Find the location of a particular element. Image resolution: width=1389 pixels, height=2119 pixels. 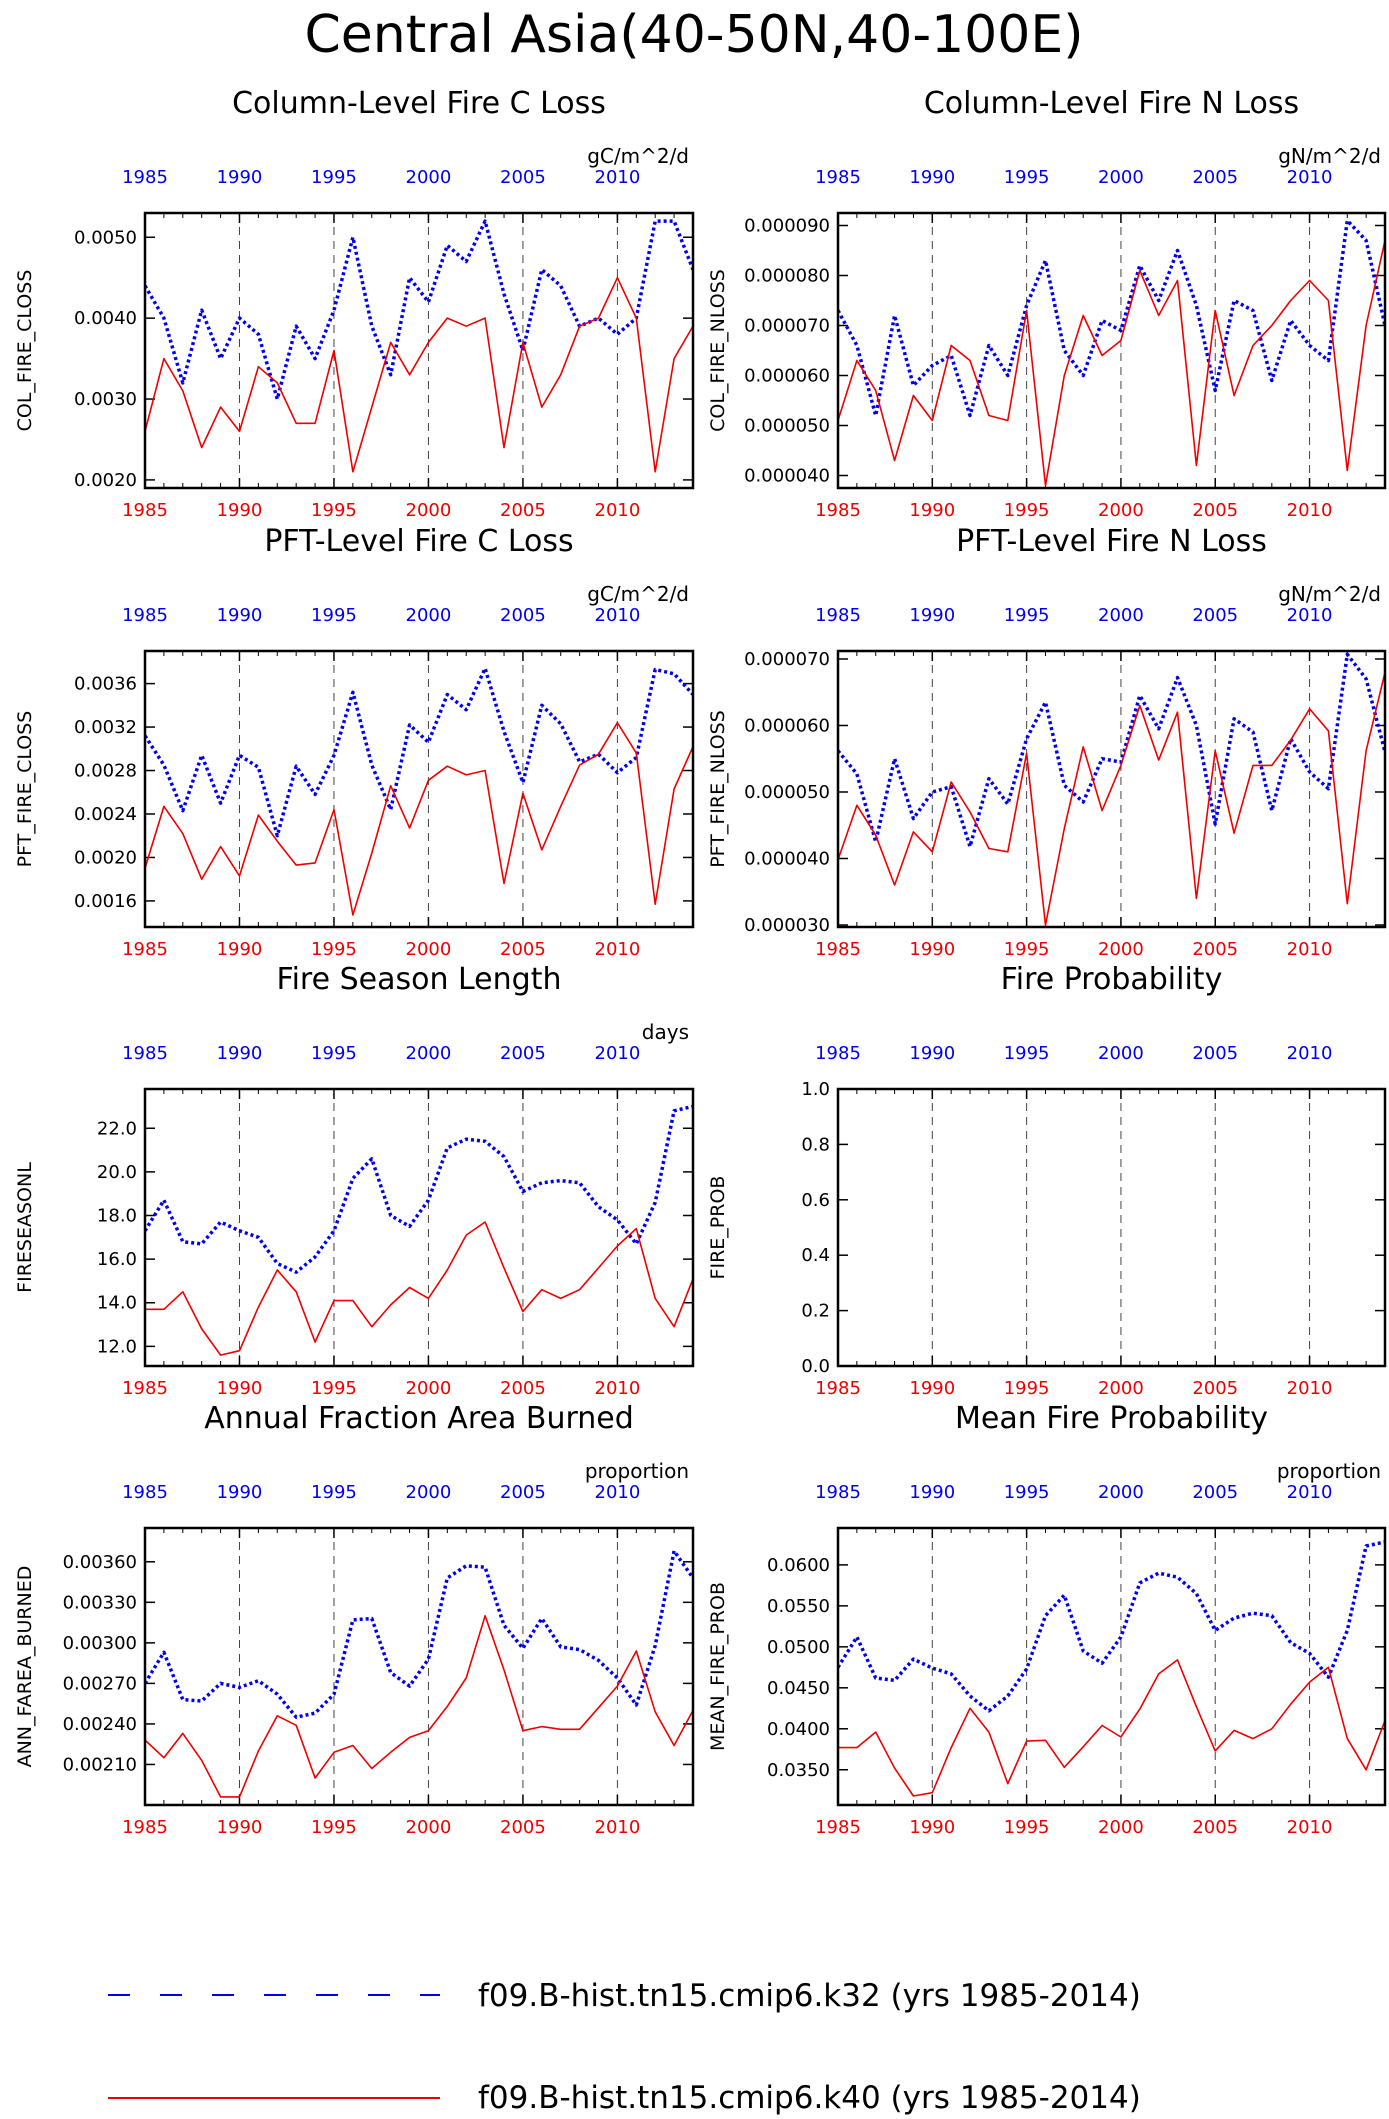

ytick-label-2: 0.000050 is located at coordinates (787, 792).